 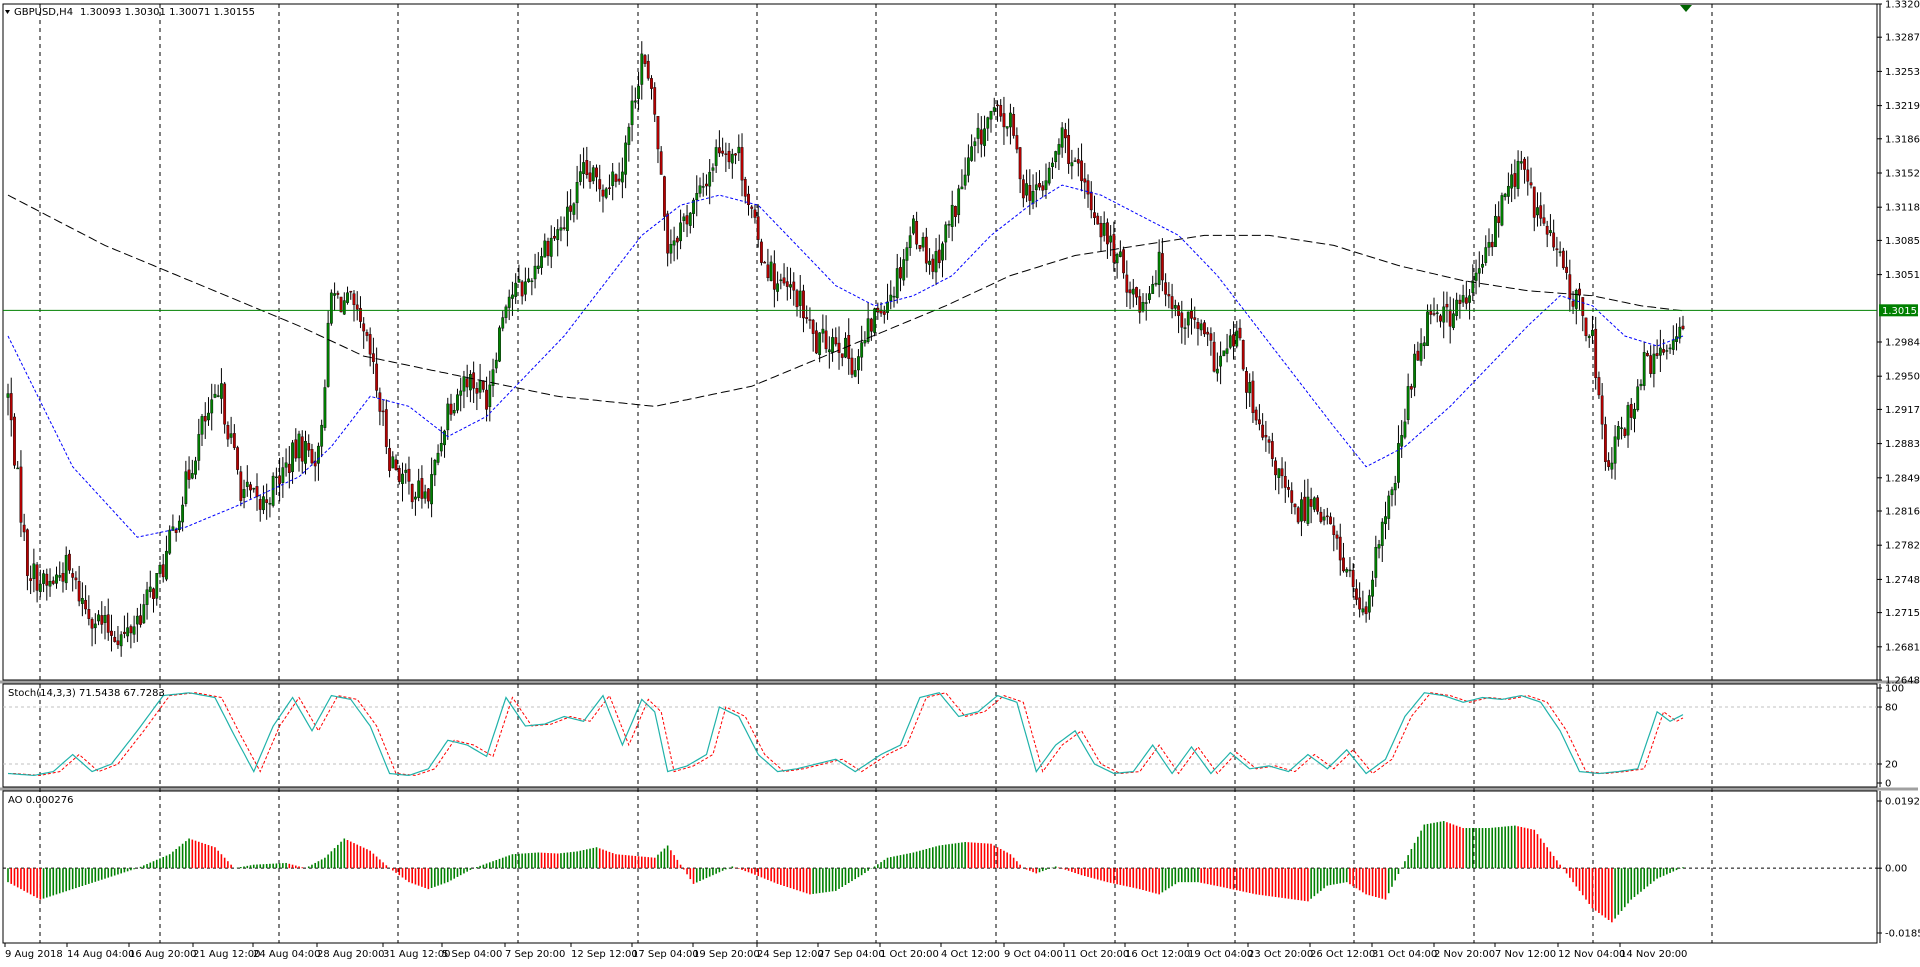 What do you see at coordinates (535, 954) in the screenshot?
I see `time-tick-label: 7 Sep 20:00` at bounding box center [535, 954].